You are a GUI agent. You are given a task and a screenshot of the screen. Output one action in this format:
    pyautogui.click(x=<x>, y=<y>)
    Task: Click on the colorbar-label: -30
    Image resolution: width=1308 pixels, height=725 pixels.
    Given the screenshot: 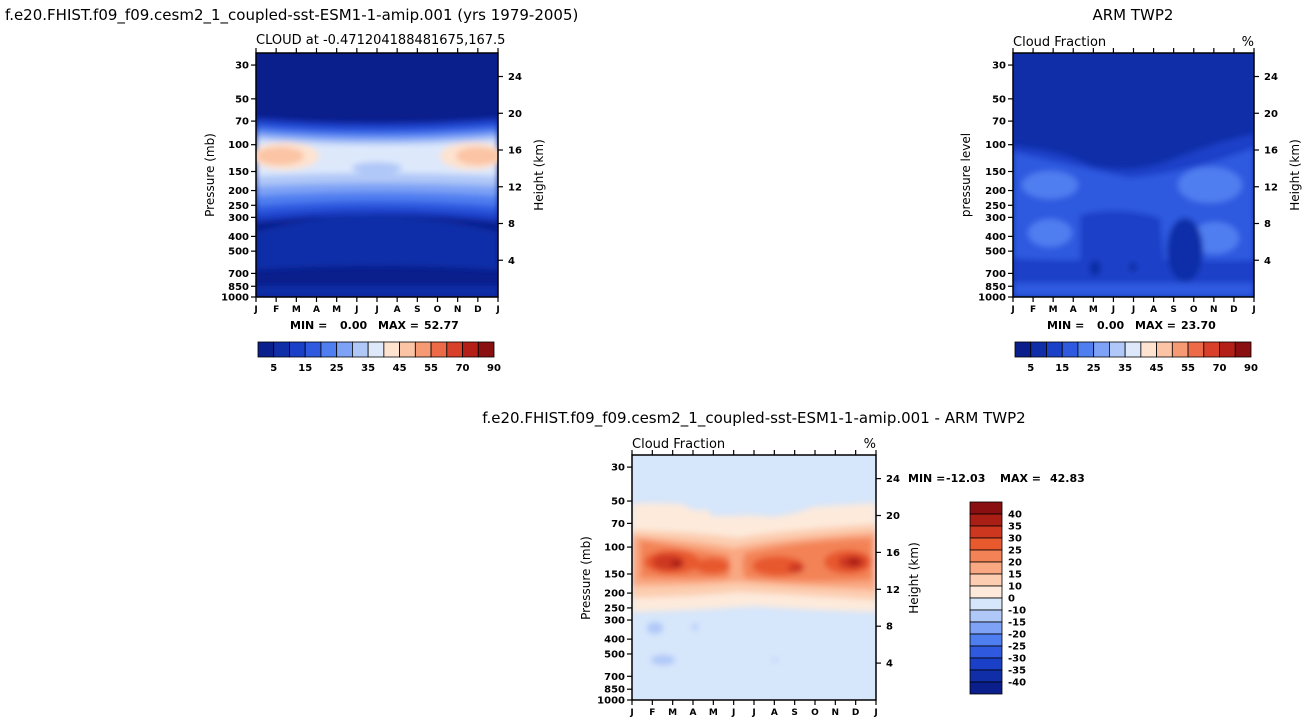 What is the action you would take?
    pyautogui.click(x=1017, y=659)
    